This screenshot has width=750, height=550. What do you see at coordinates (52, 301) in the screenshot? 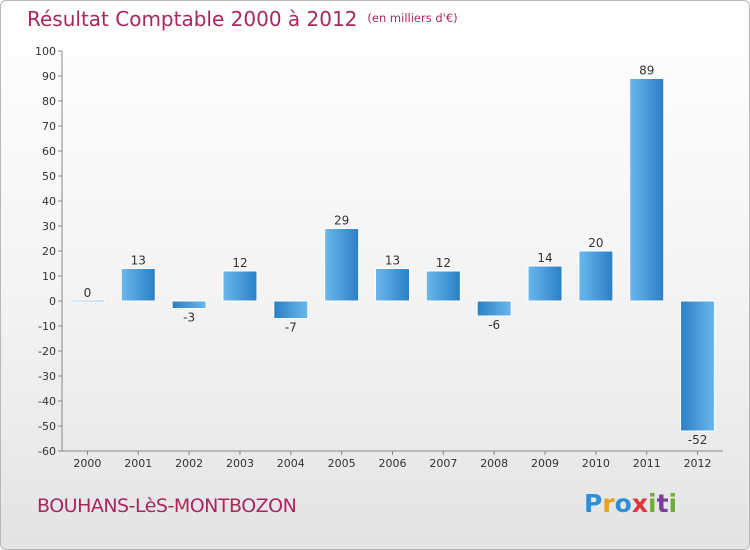
I see `y-tick-label: 0` at bounding box center [52, 301].